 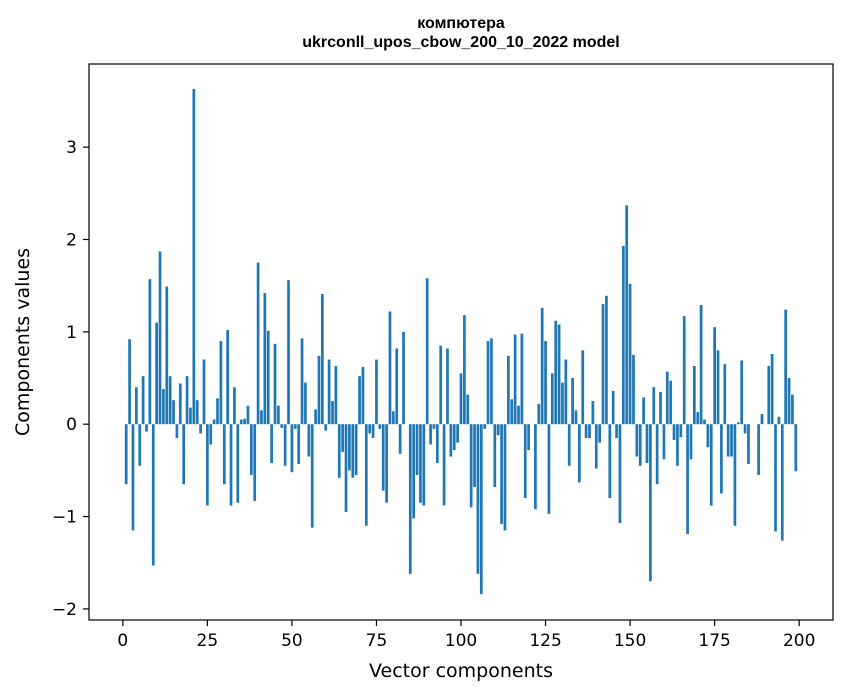 I want to click on x-tick-label: 125, so click(x=545, y=641).